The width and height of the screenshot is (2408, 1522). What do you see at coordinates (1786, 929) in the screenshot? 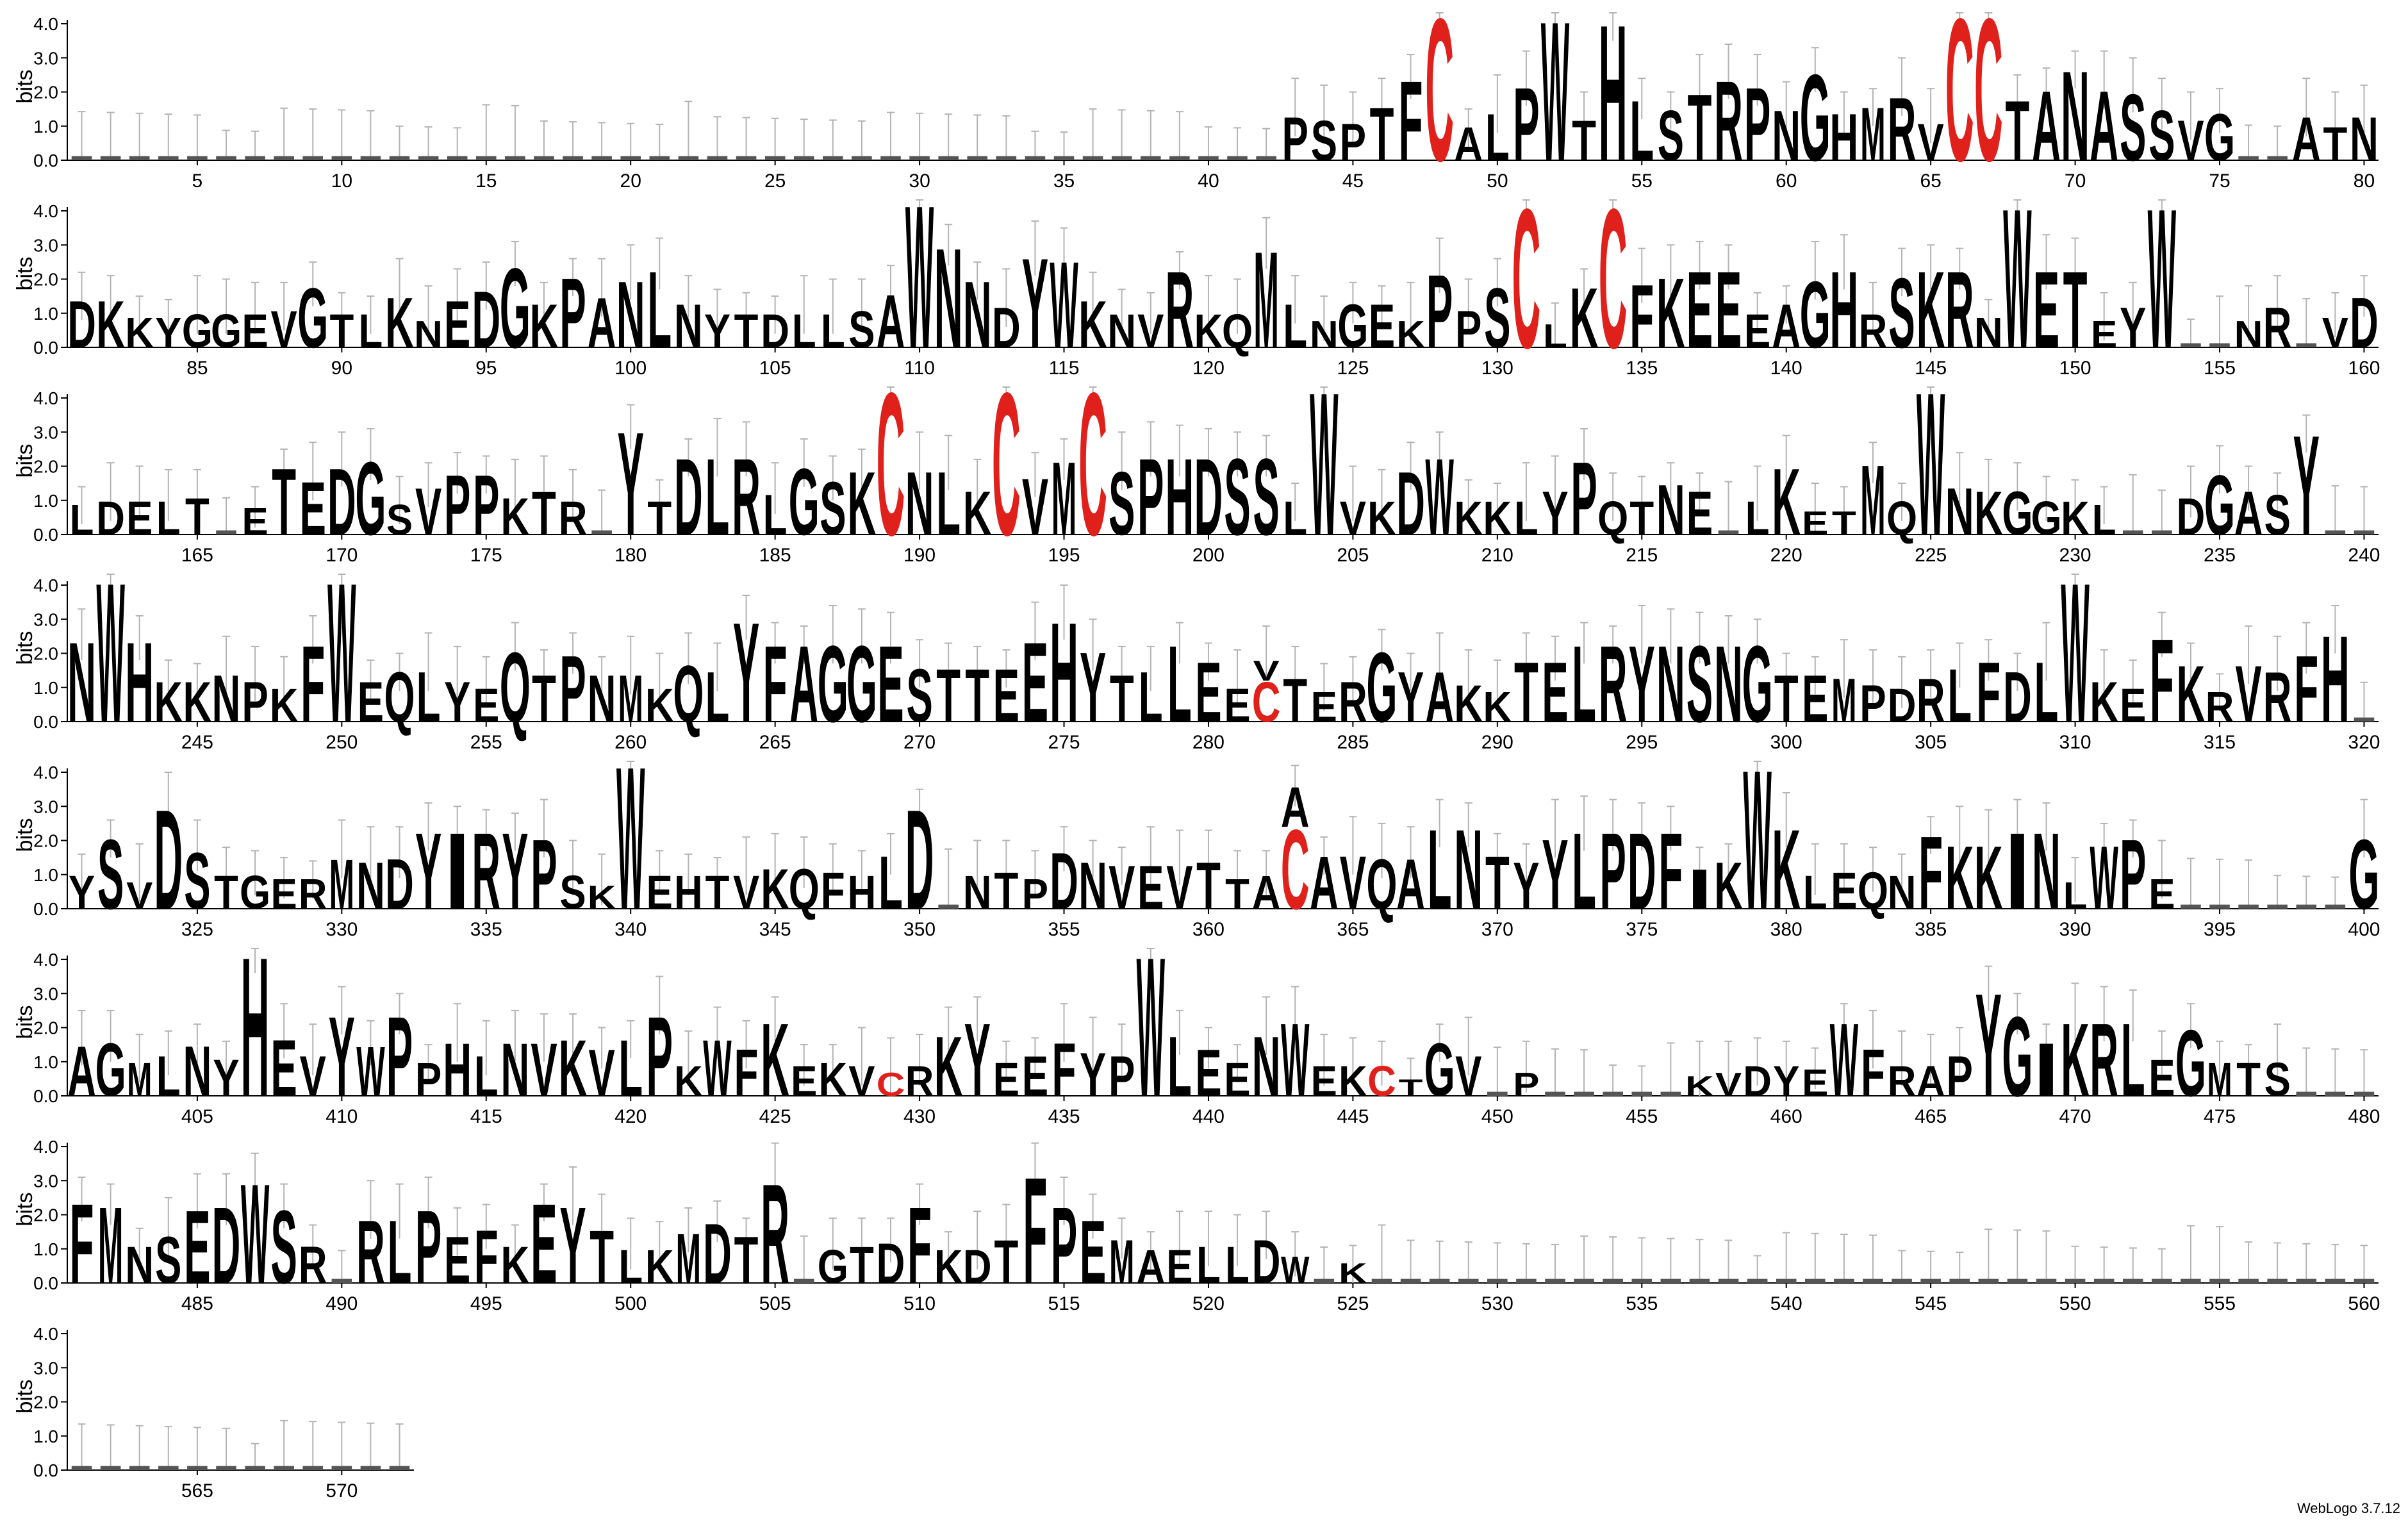
I see `x-tick-label: 380` at bounding box center [1786, 929].